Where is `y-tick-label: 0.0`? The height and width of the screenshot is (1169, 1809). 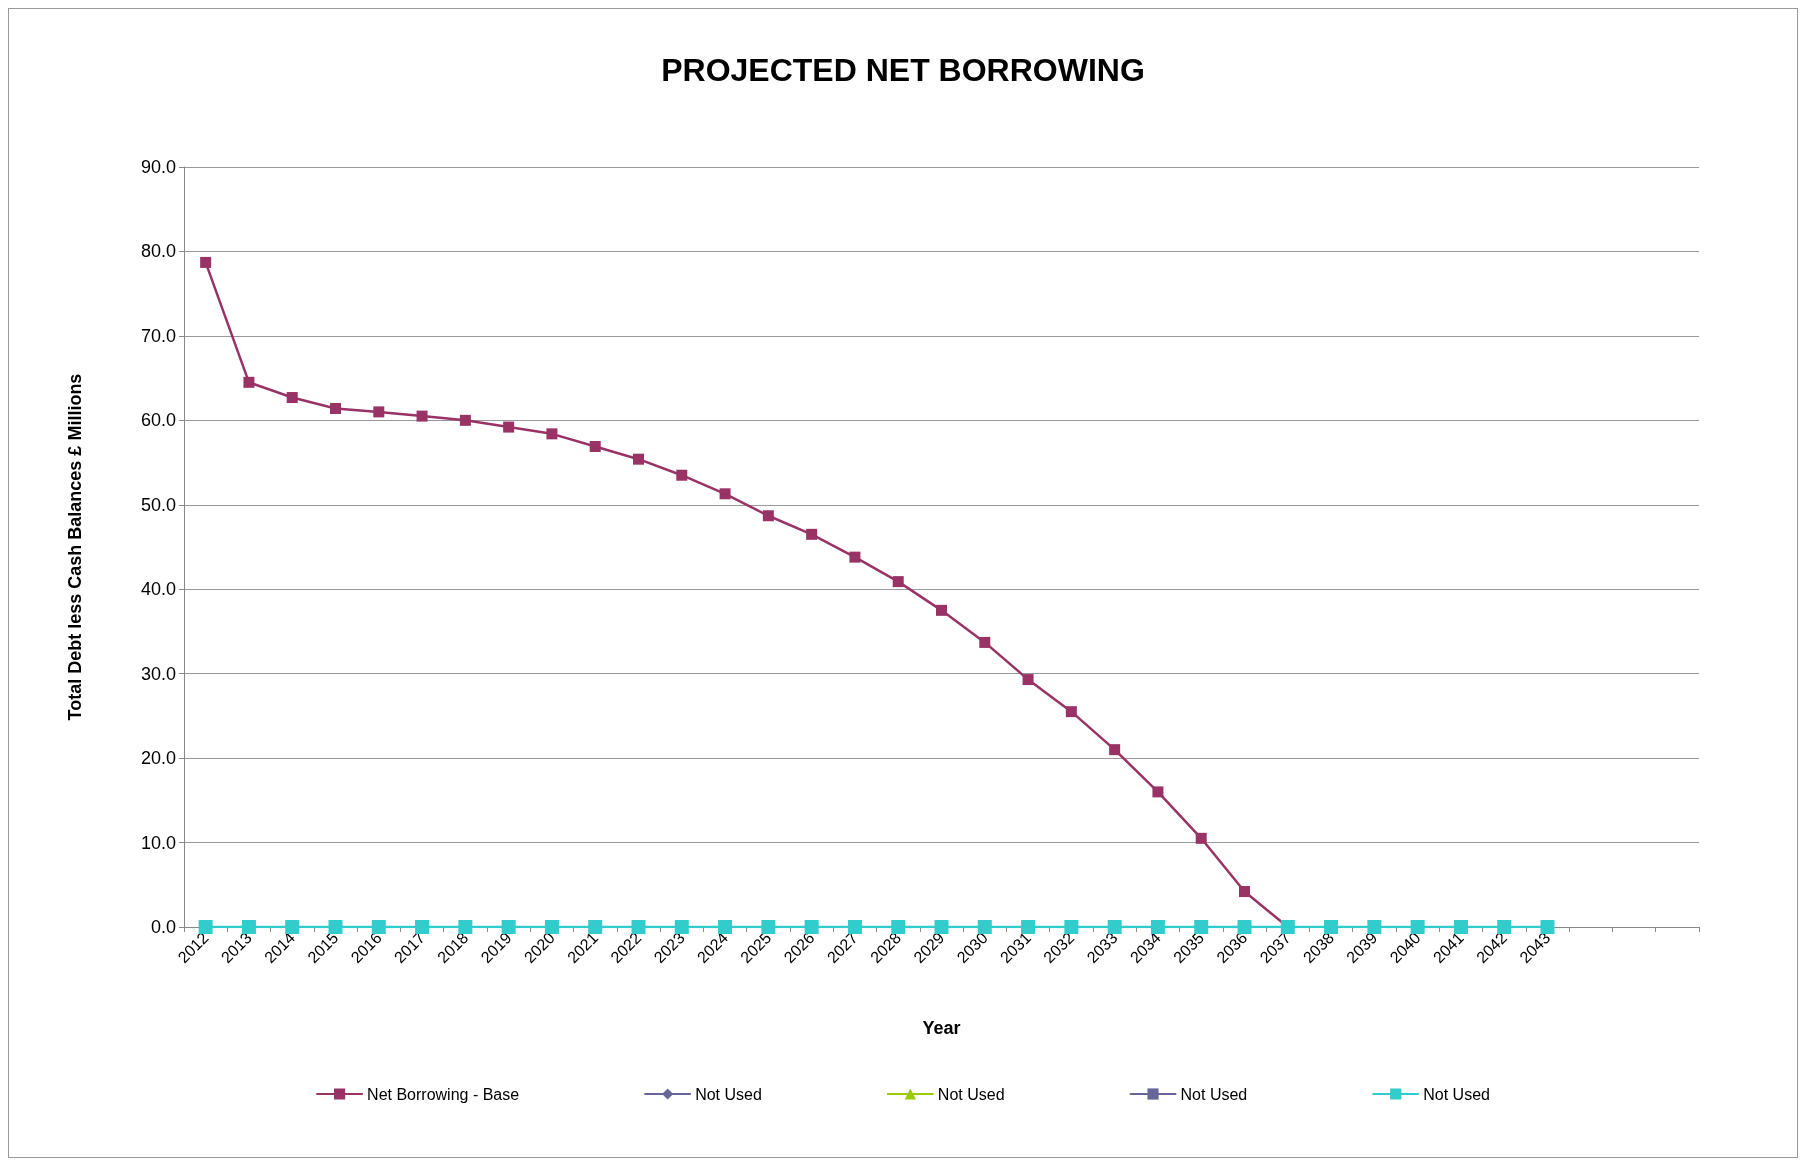 y-tick-label: 0.0 is located at coordinates (163, 927).